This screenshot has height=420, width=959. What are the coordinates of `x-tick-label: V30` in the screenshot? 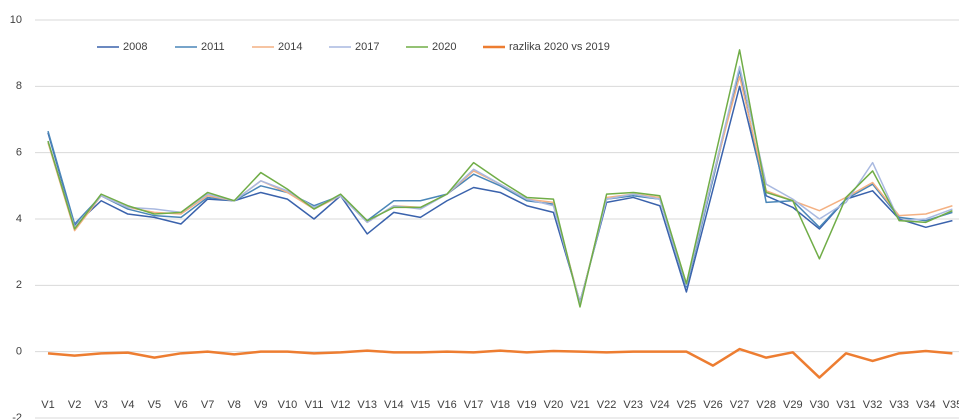 It's located at (820, 405).